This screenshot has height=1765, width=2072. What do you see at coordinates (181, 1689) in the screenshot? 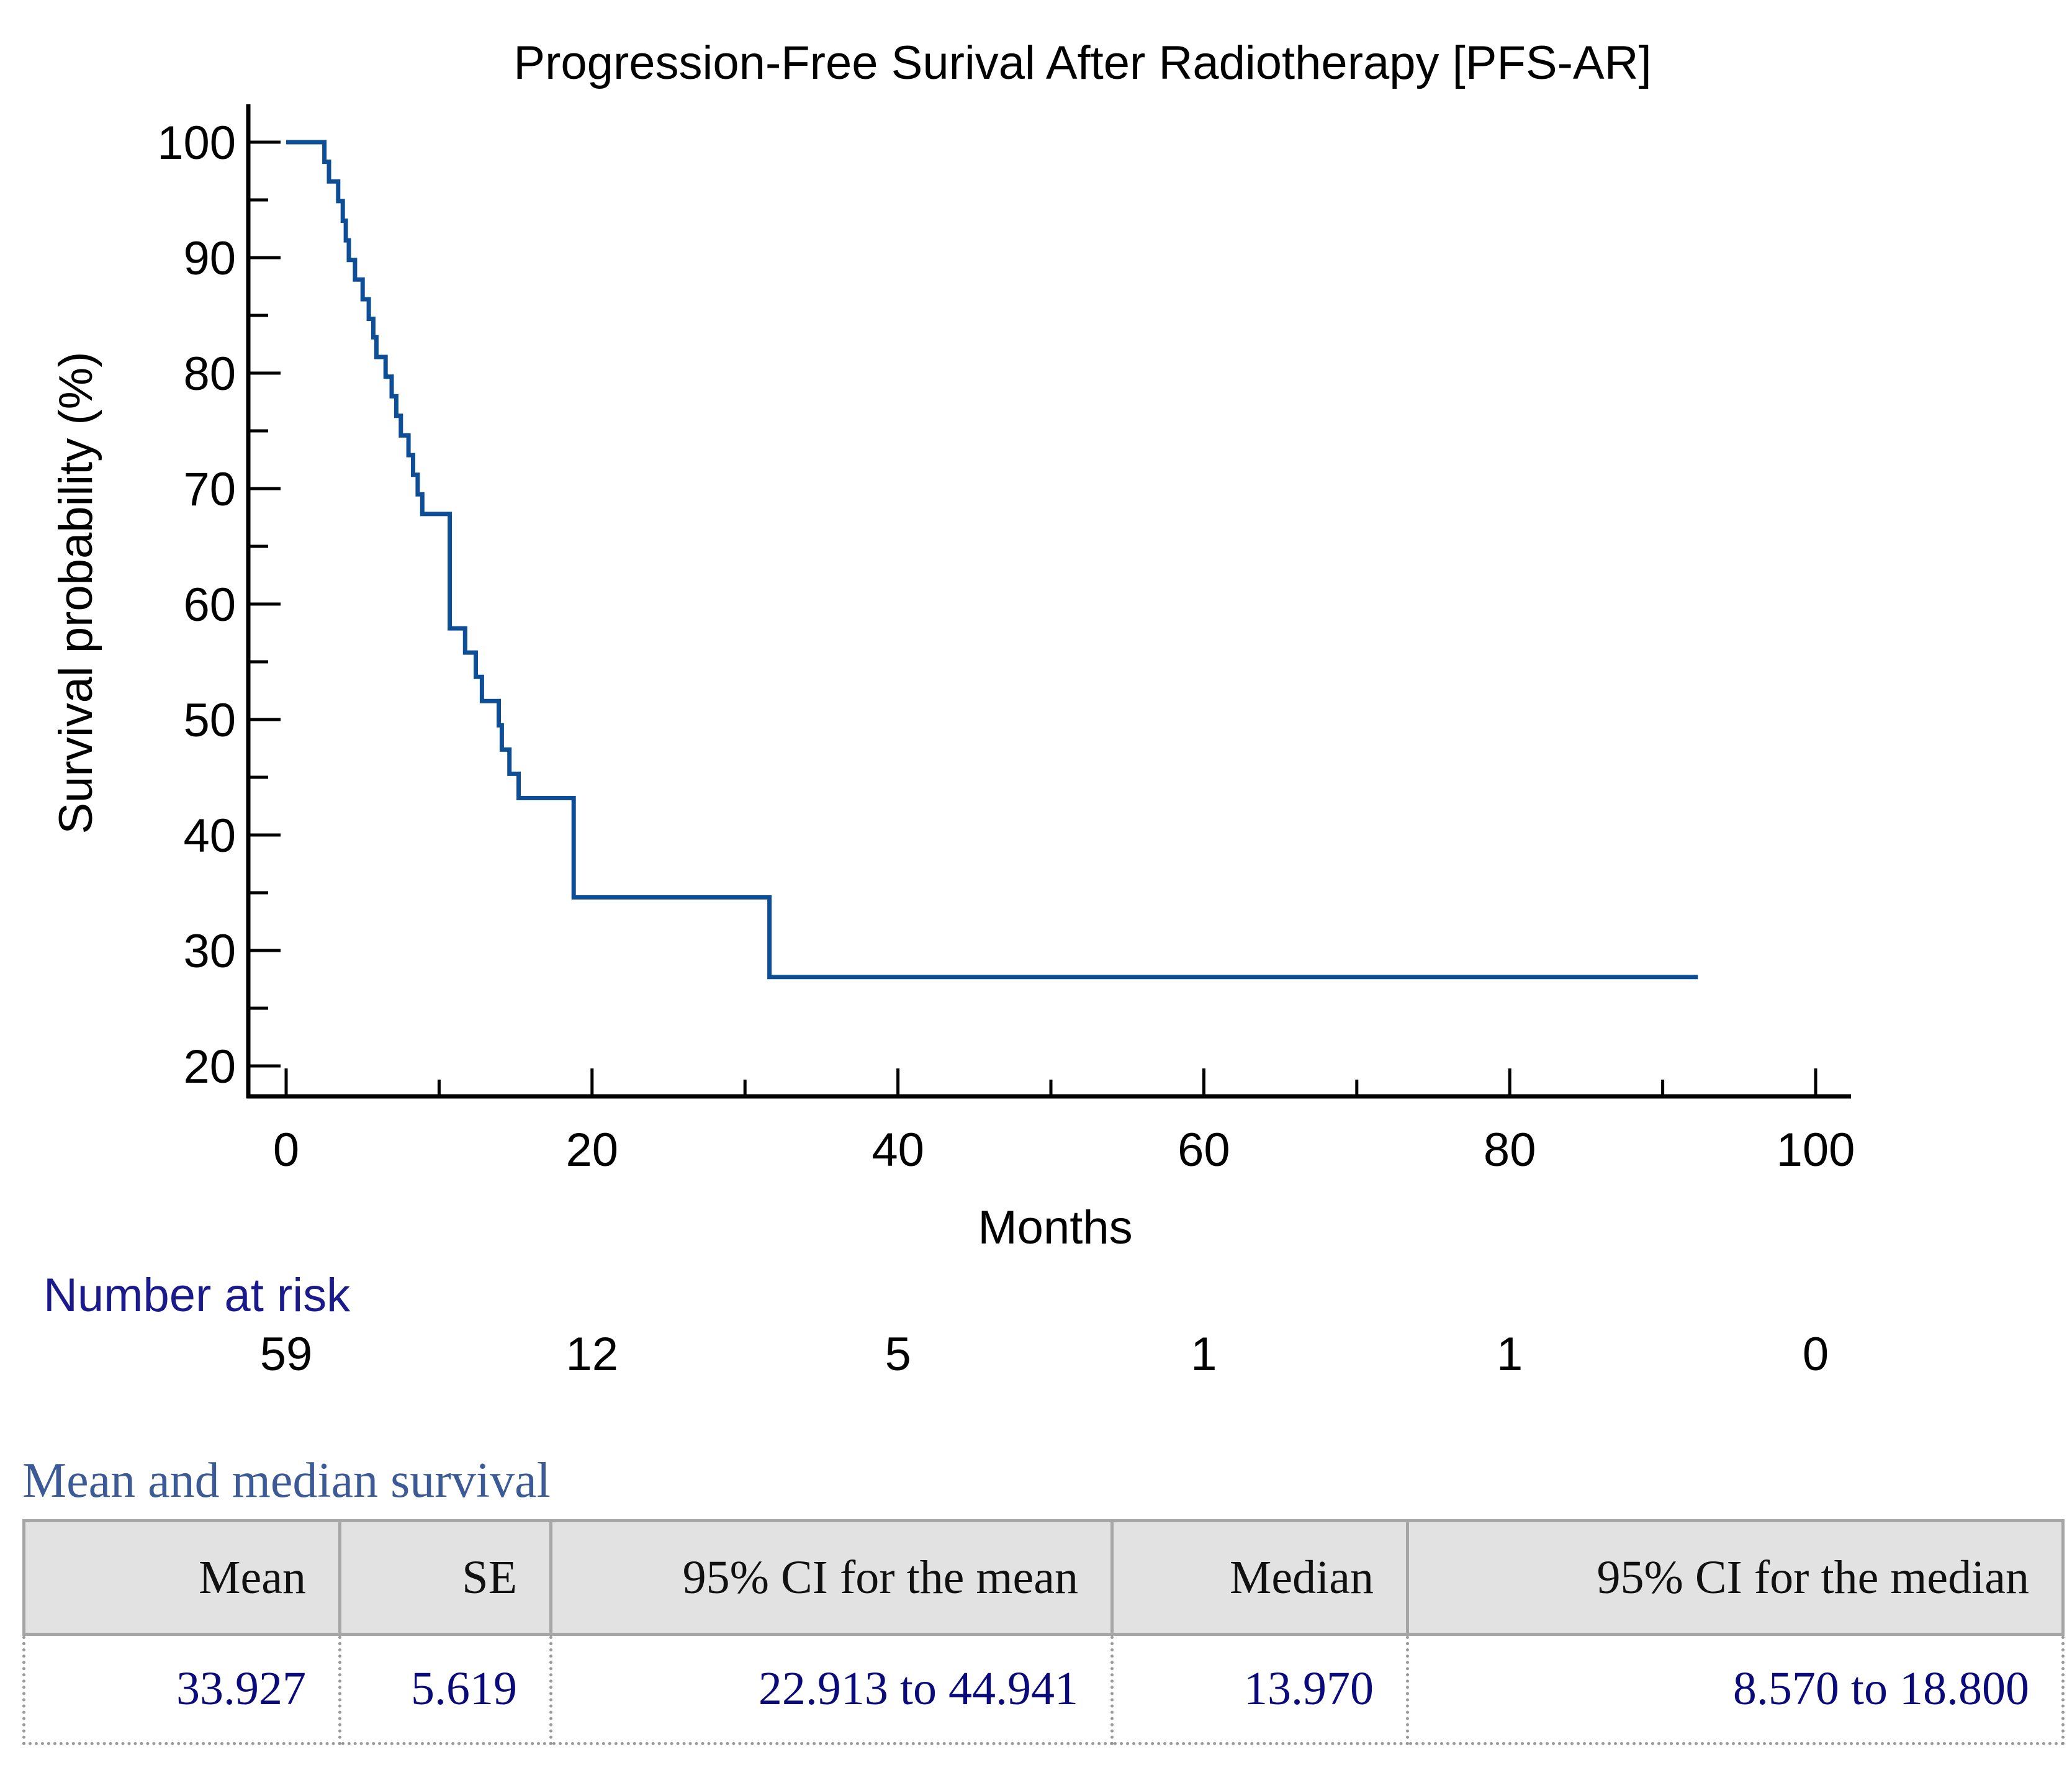
I see `value-mean: 33.927` at bounding box center [181, 1689].